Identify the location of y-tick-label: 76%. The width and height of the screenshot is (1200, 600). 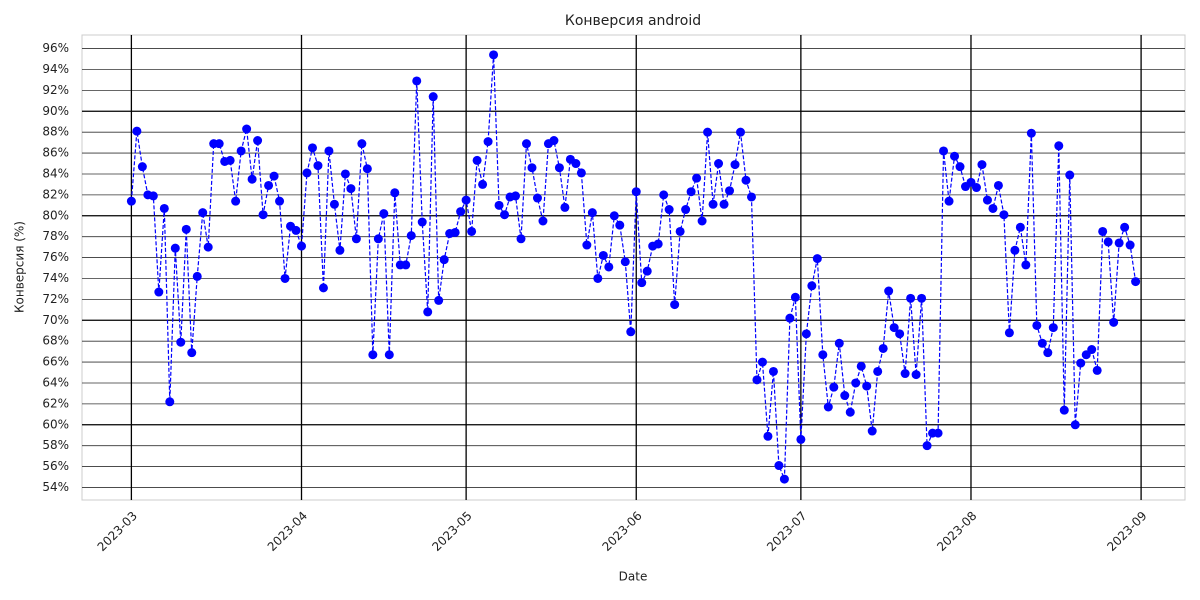
(55, 257).